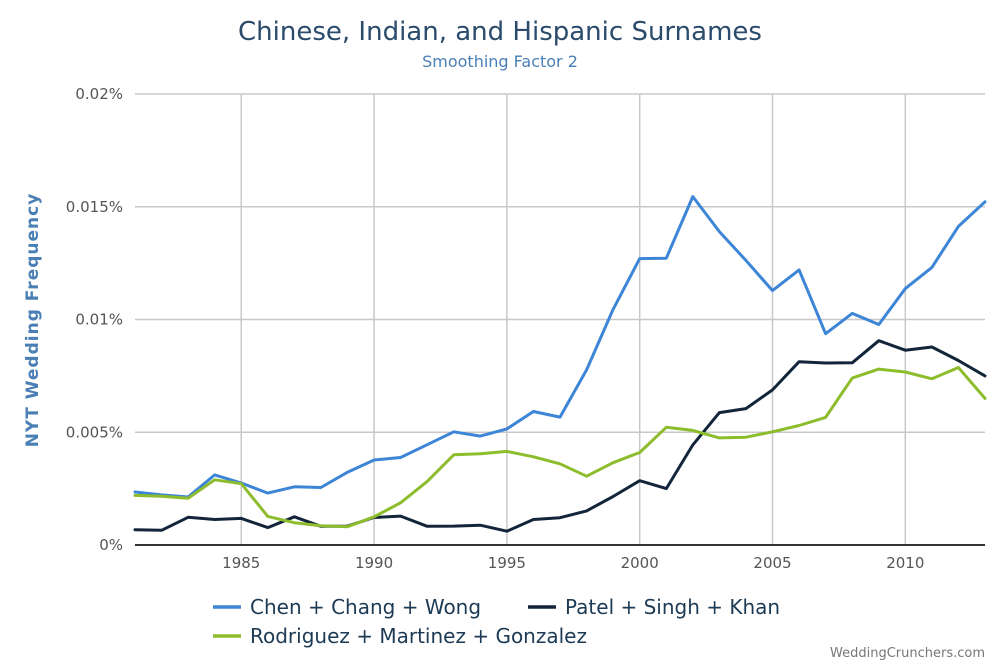 This screenshot has width=1000, height=667. What do you see at coordinates (99, 94) in the screenshot?
I see `y-tick-label: 0.02%` at bounding box center [99, 94].